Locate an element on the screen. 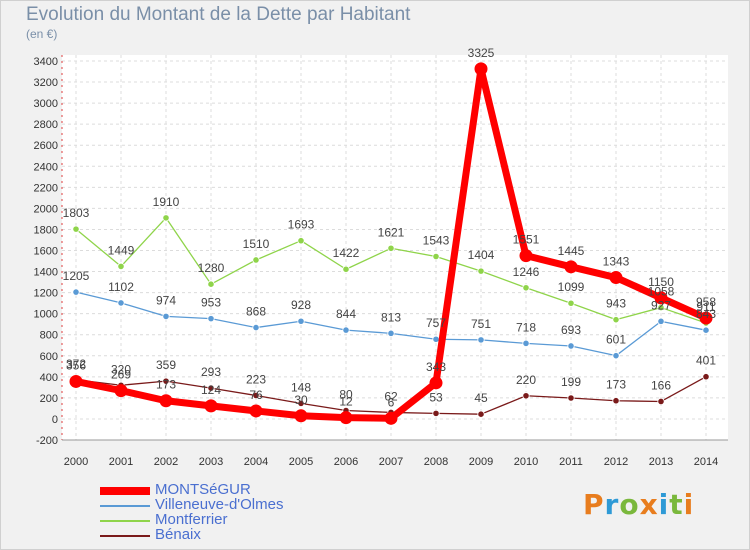 The image size is (750, 550). legend-label: Montferrier is located at coordinates (191, 519).